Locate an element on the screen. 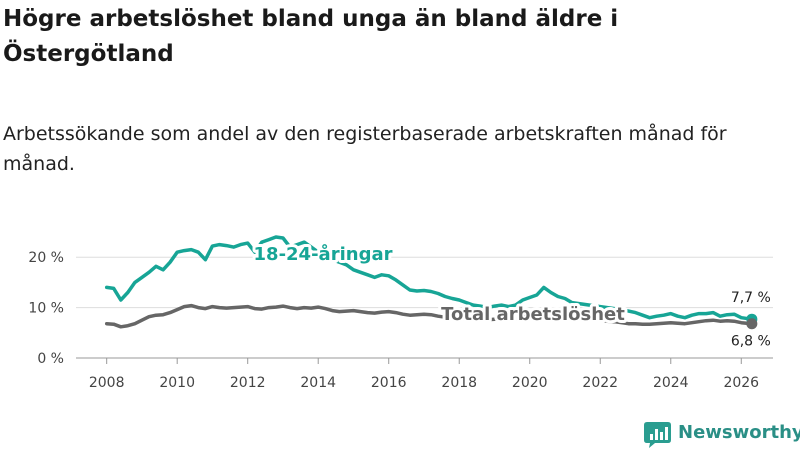 The width and height of the screenshot is (800, 450). y-tick-label: 10 % is located at coordinates (46, 309).